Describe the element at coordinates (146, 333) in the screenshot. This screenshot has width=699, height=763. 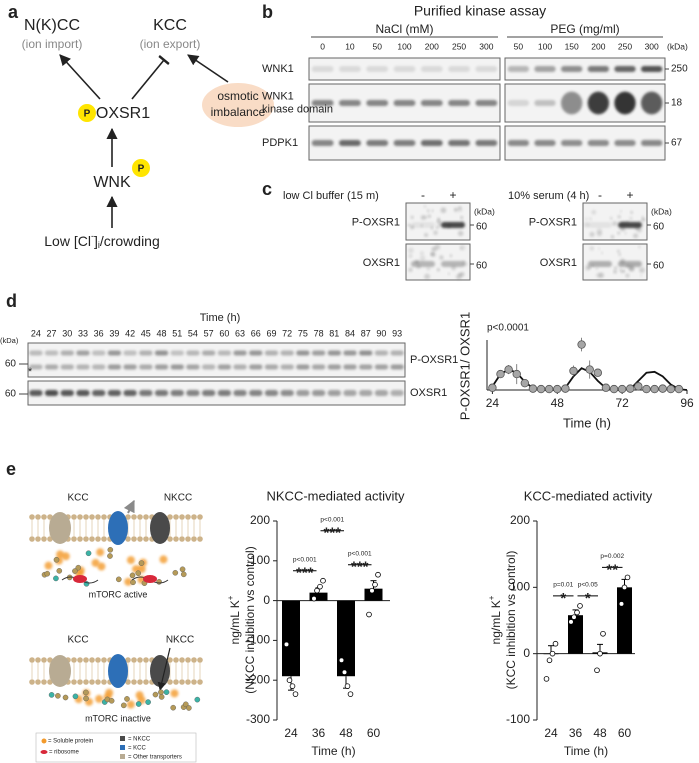
I see `lane-label: 45` at that location.